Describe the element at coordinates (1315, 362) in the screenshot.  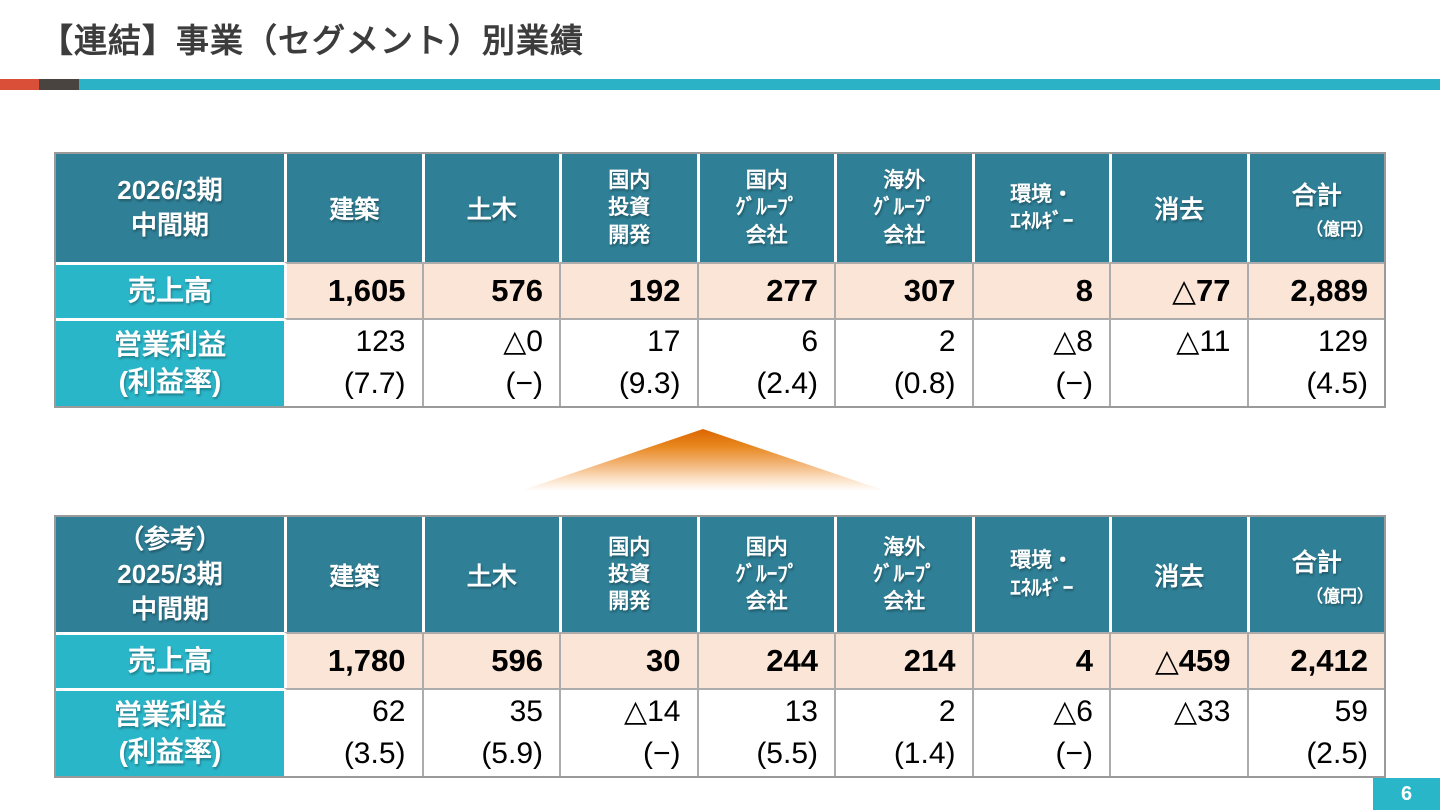
I see `profit-total: 129 (4.5)` at that location.